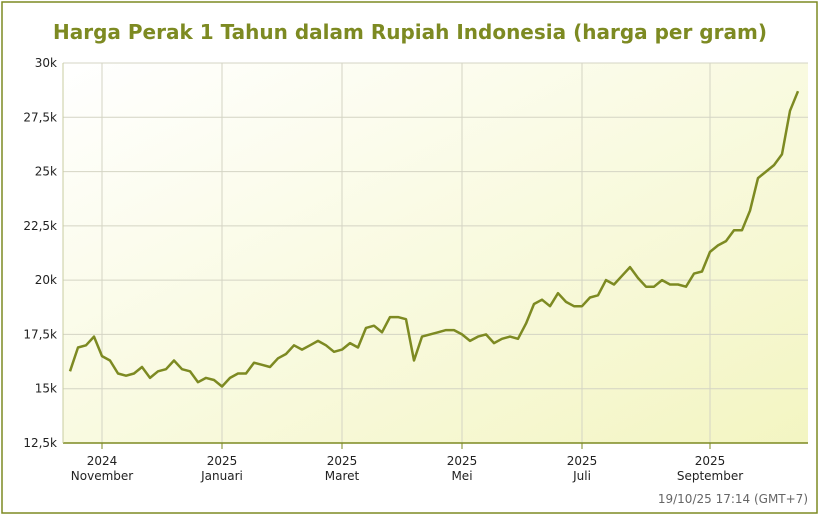  I want to click on x-tick-label: 2025 Mei, so click(462, 468).